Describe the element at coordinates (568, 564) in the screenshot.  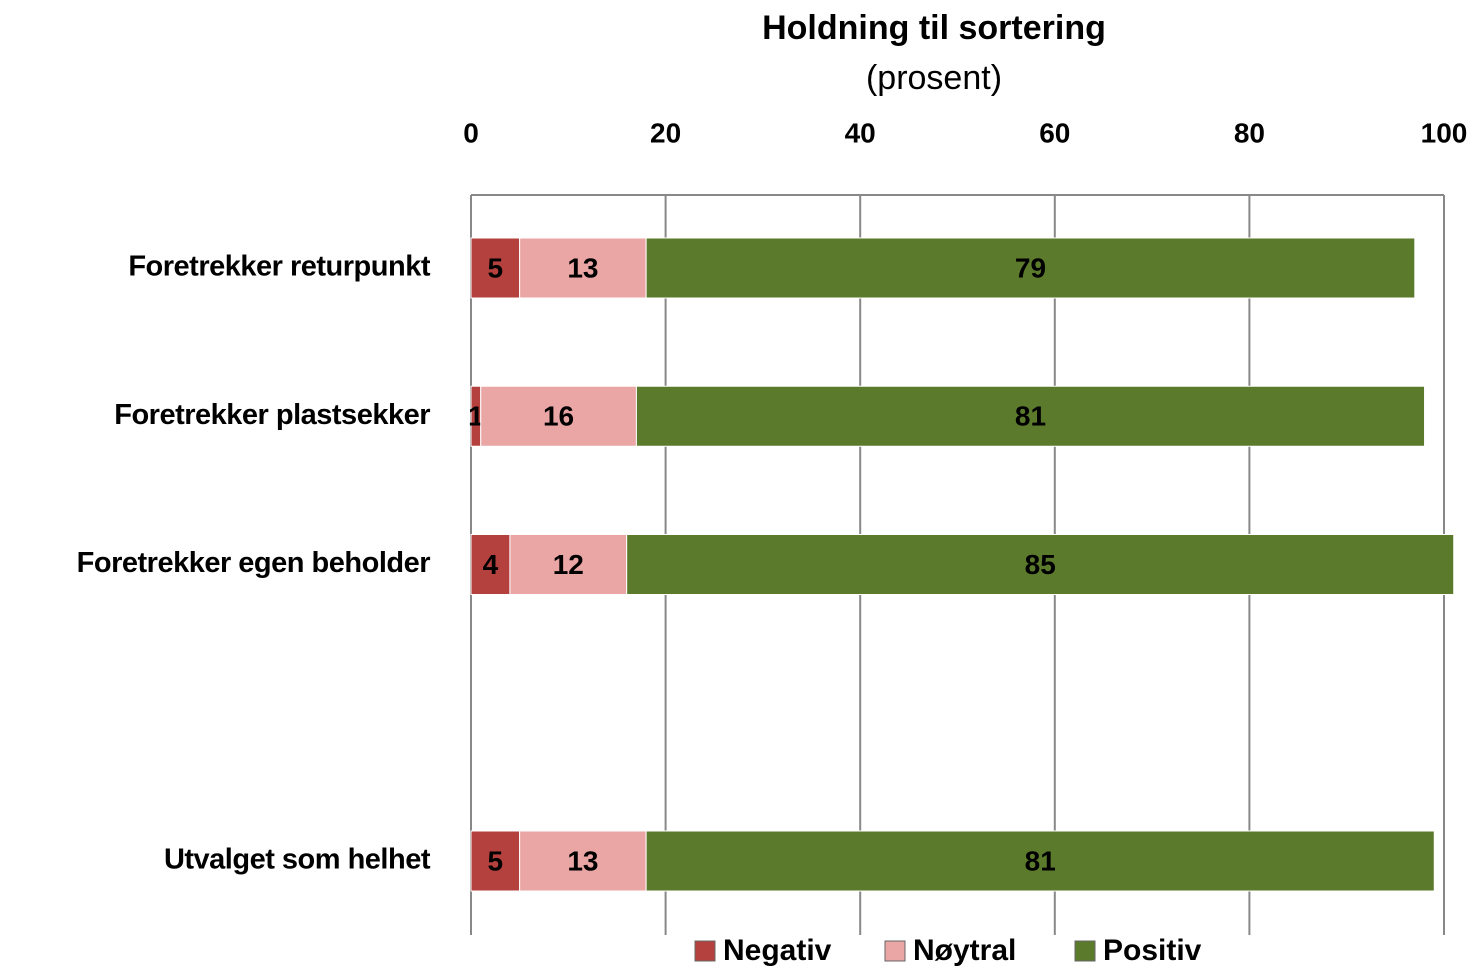
I see `data-label: 12` at that location.